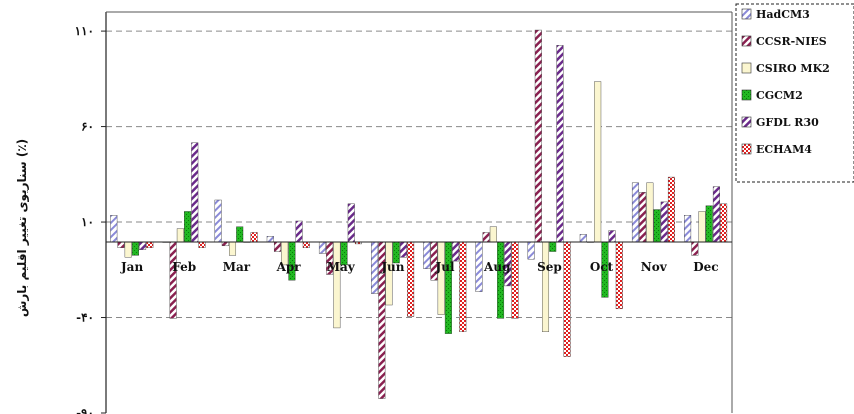 The height and width of the screenshot is (414, 854). What do you see at coordinates (87, 222) in the screenshot?
I see `y-tick-label: ۱۰` at bounding box center [87, 222].